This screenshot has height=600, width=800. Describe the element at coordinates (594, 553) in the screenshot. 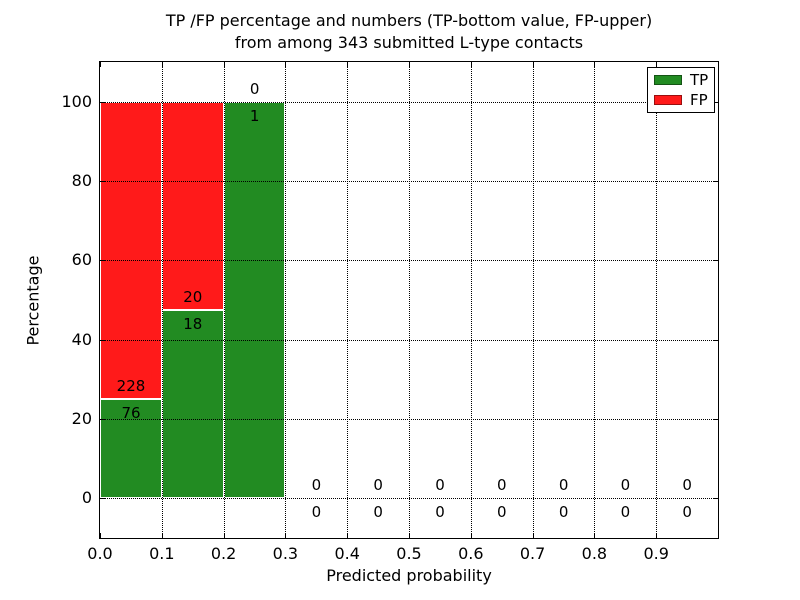

I see `x-tick-label: 0.8` at that location.